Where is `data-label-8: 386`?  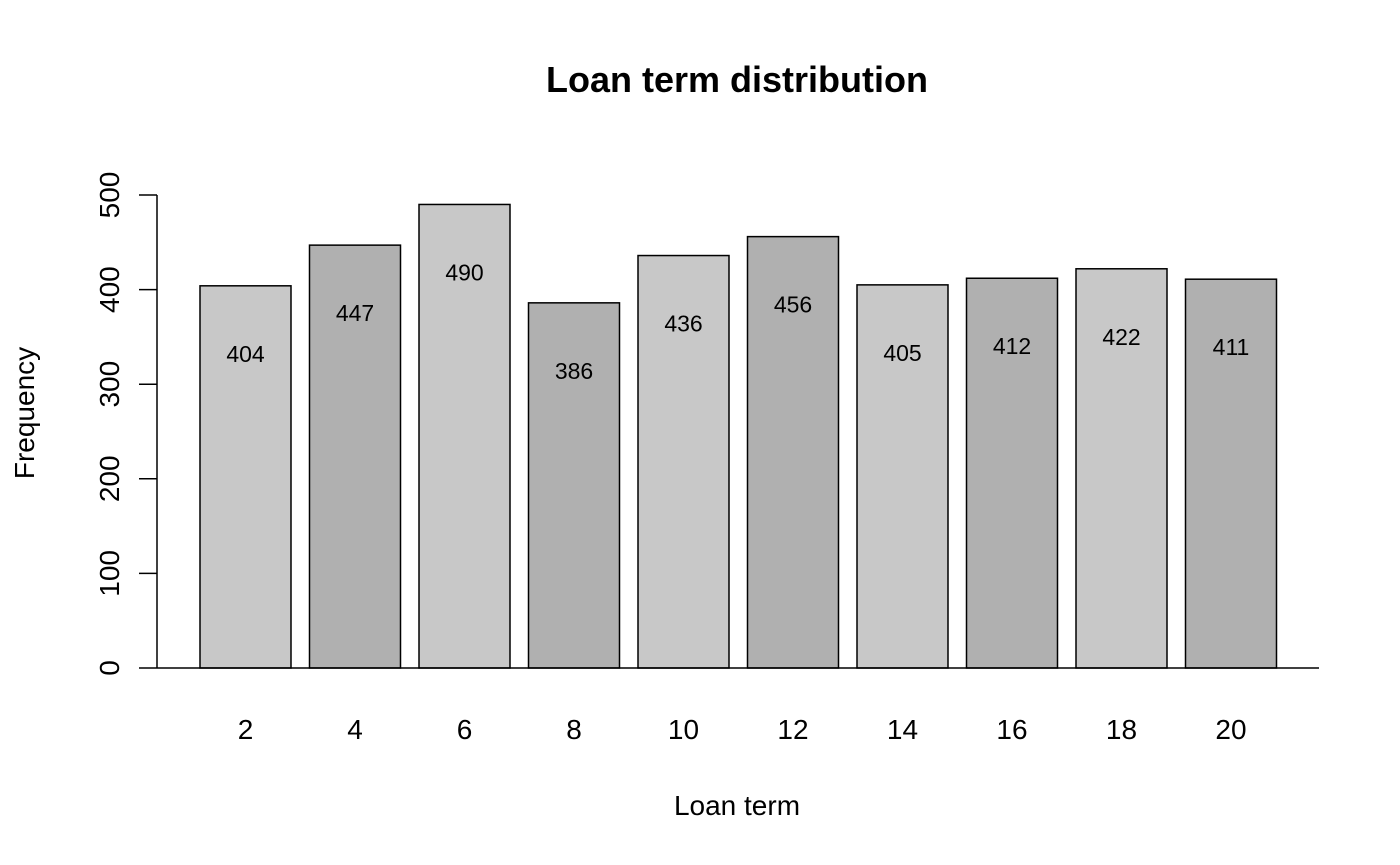 data-label-8: 386 is located at coordinates (574, 371).